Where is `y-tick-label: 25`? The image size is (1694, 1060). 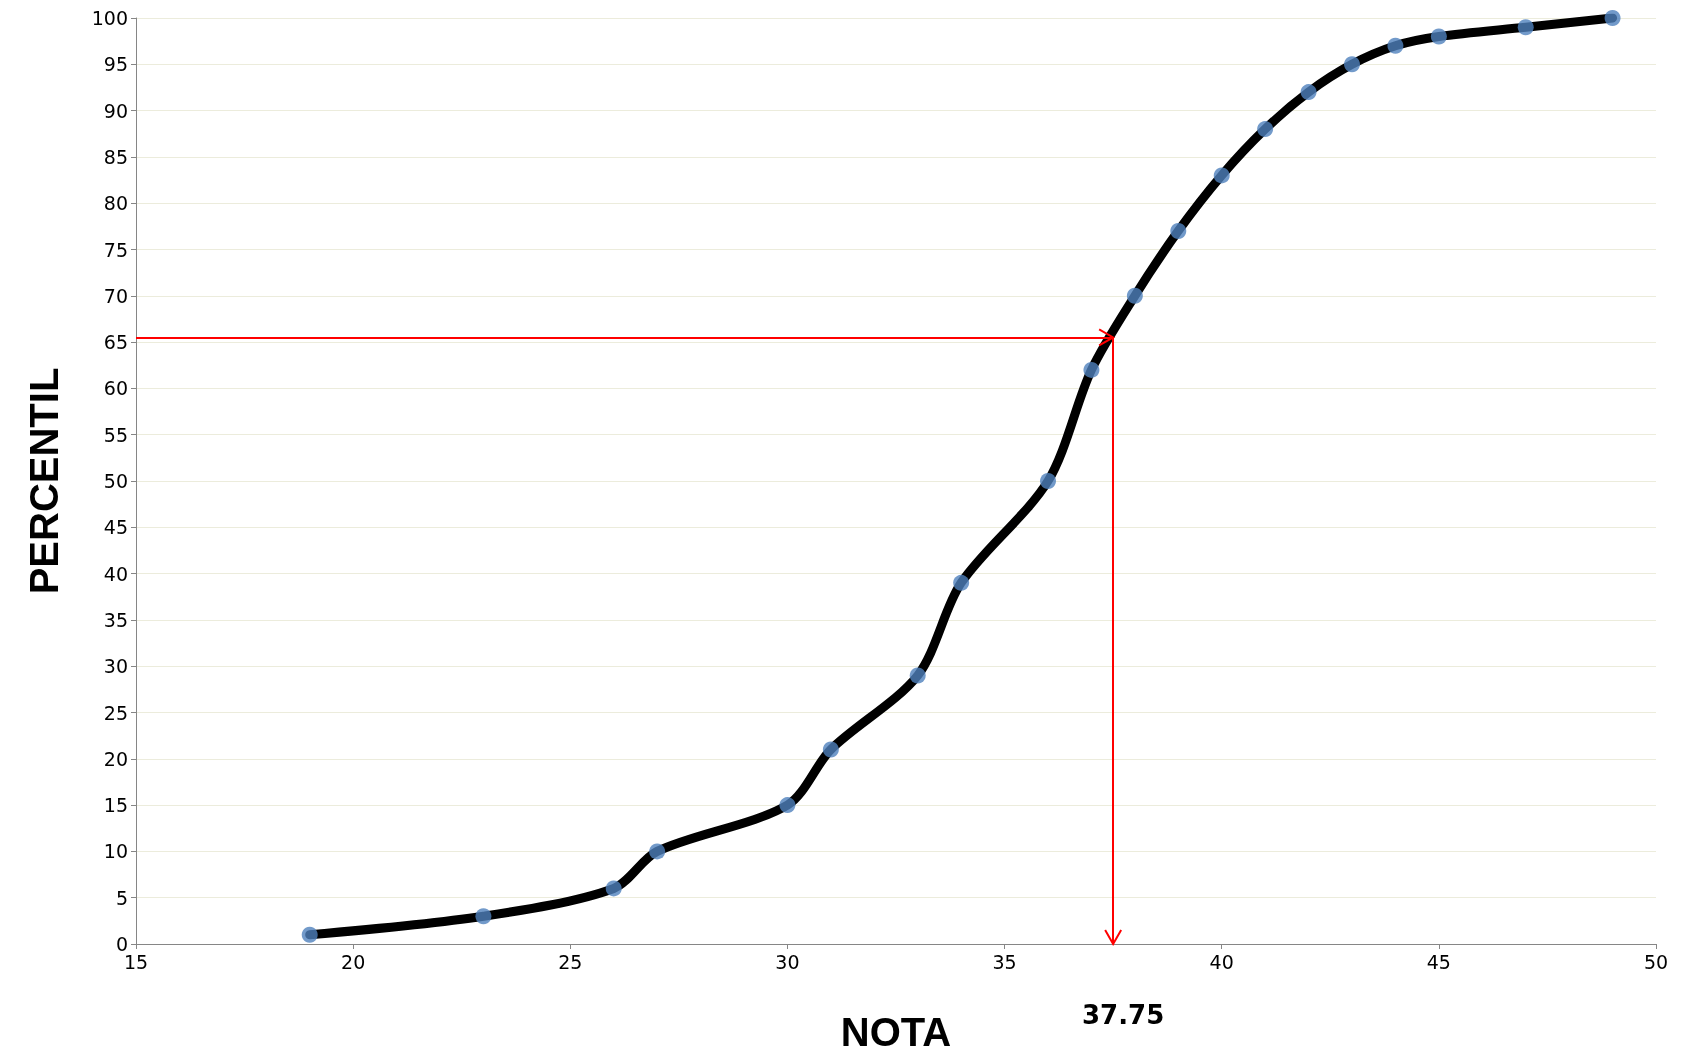
y-tick-label: 25 is located at coordinates (115, 712).